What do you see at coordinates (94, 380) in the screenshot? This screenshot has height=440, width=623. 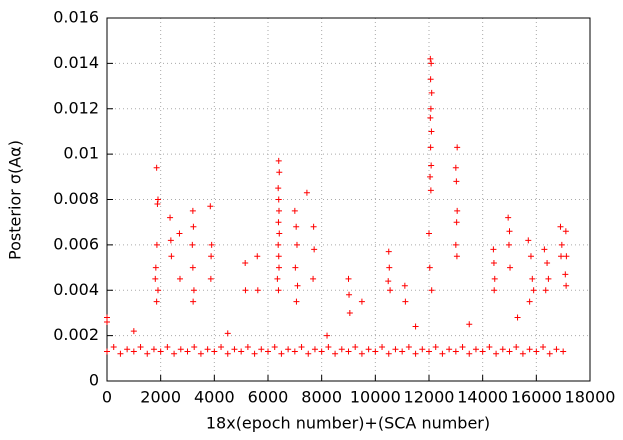 I see `y-tick-label: 0` at bounding box center [94, 380].